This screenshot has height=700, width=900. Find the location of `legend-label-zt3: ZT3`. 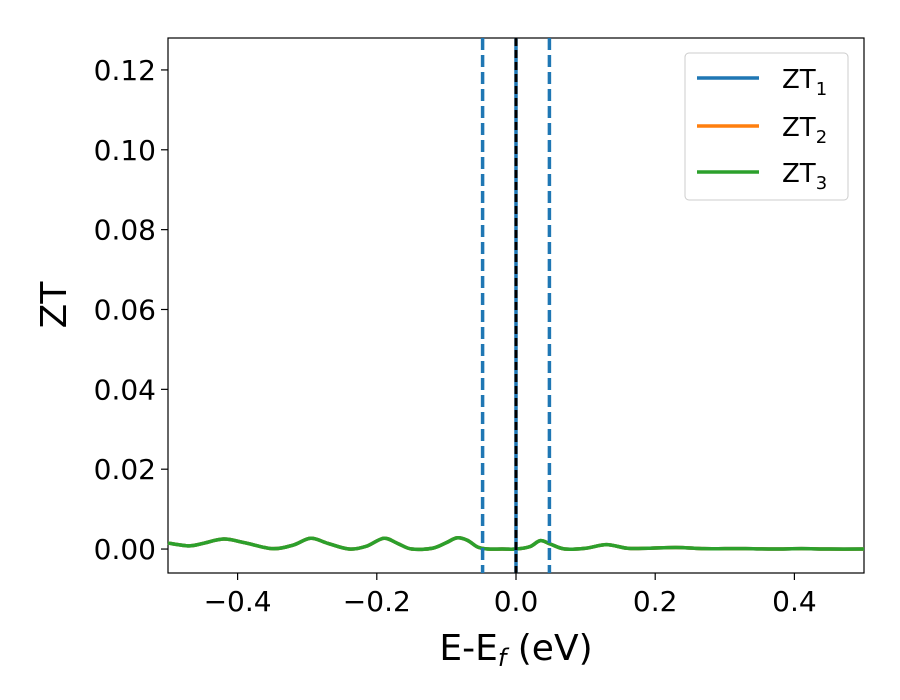

legend-label-zt3: ZT3 is located at coordinates (804, 176).